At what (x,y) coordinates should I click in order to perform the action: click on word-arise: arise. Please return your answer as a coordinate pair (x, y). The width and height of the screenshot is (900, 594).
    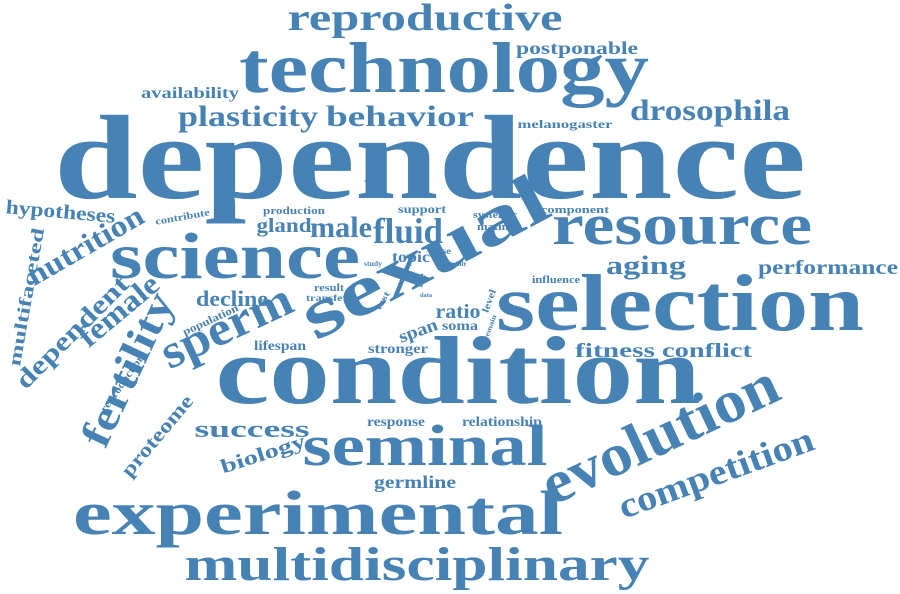
    Looking at the image, I should click on (440, 251).